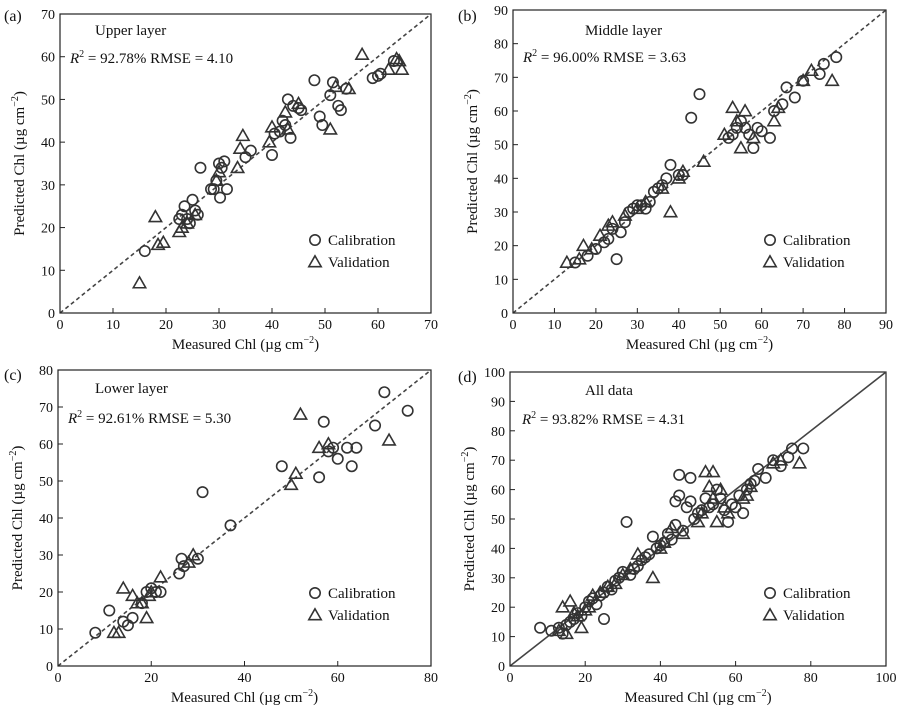 The width and height of the screenshot is (903, 711). What do you see at coordinates (769, 240) in the screenshot?
I see `legend-calibration-marker` at bounding box center [769, 240].